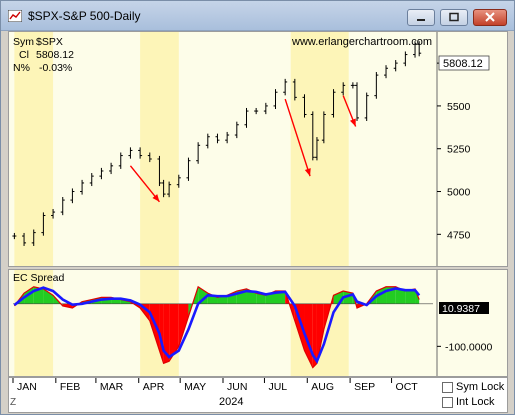 This screenshot has height=415, width=515. What do you see at coordinates (13, 402) in the screenshot?
I see `axis-fragment: Z` at bounding box center [13, 402].